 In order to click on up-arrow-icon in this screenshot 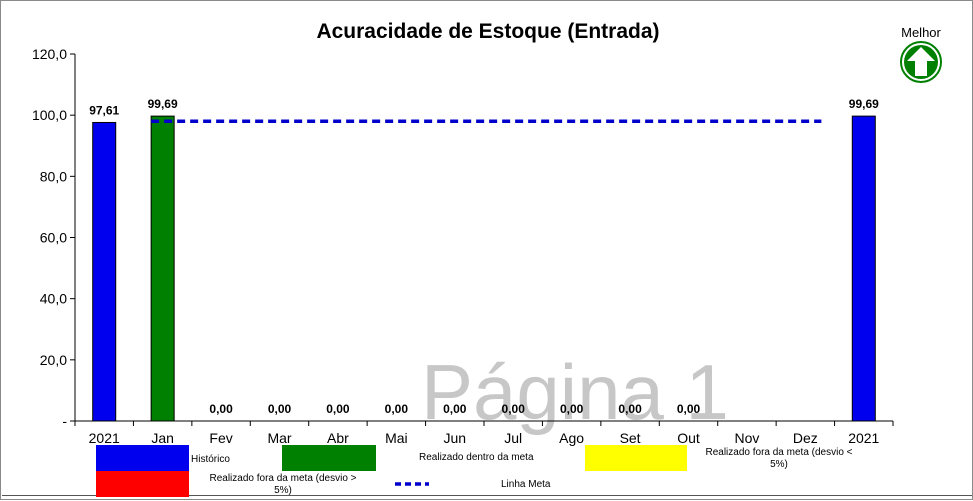, I will do `click(921, 62)`.